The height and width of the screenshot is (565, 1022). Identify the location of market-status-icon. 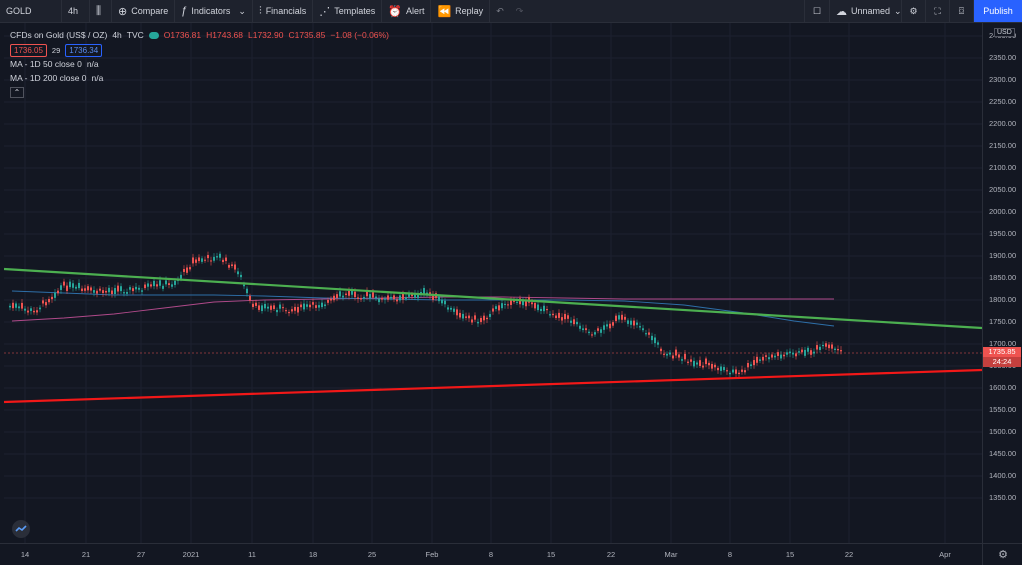
(153, 35).